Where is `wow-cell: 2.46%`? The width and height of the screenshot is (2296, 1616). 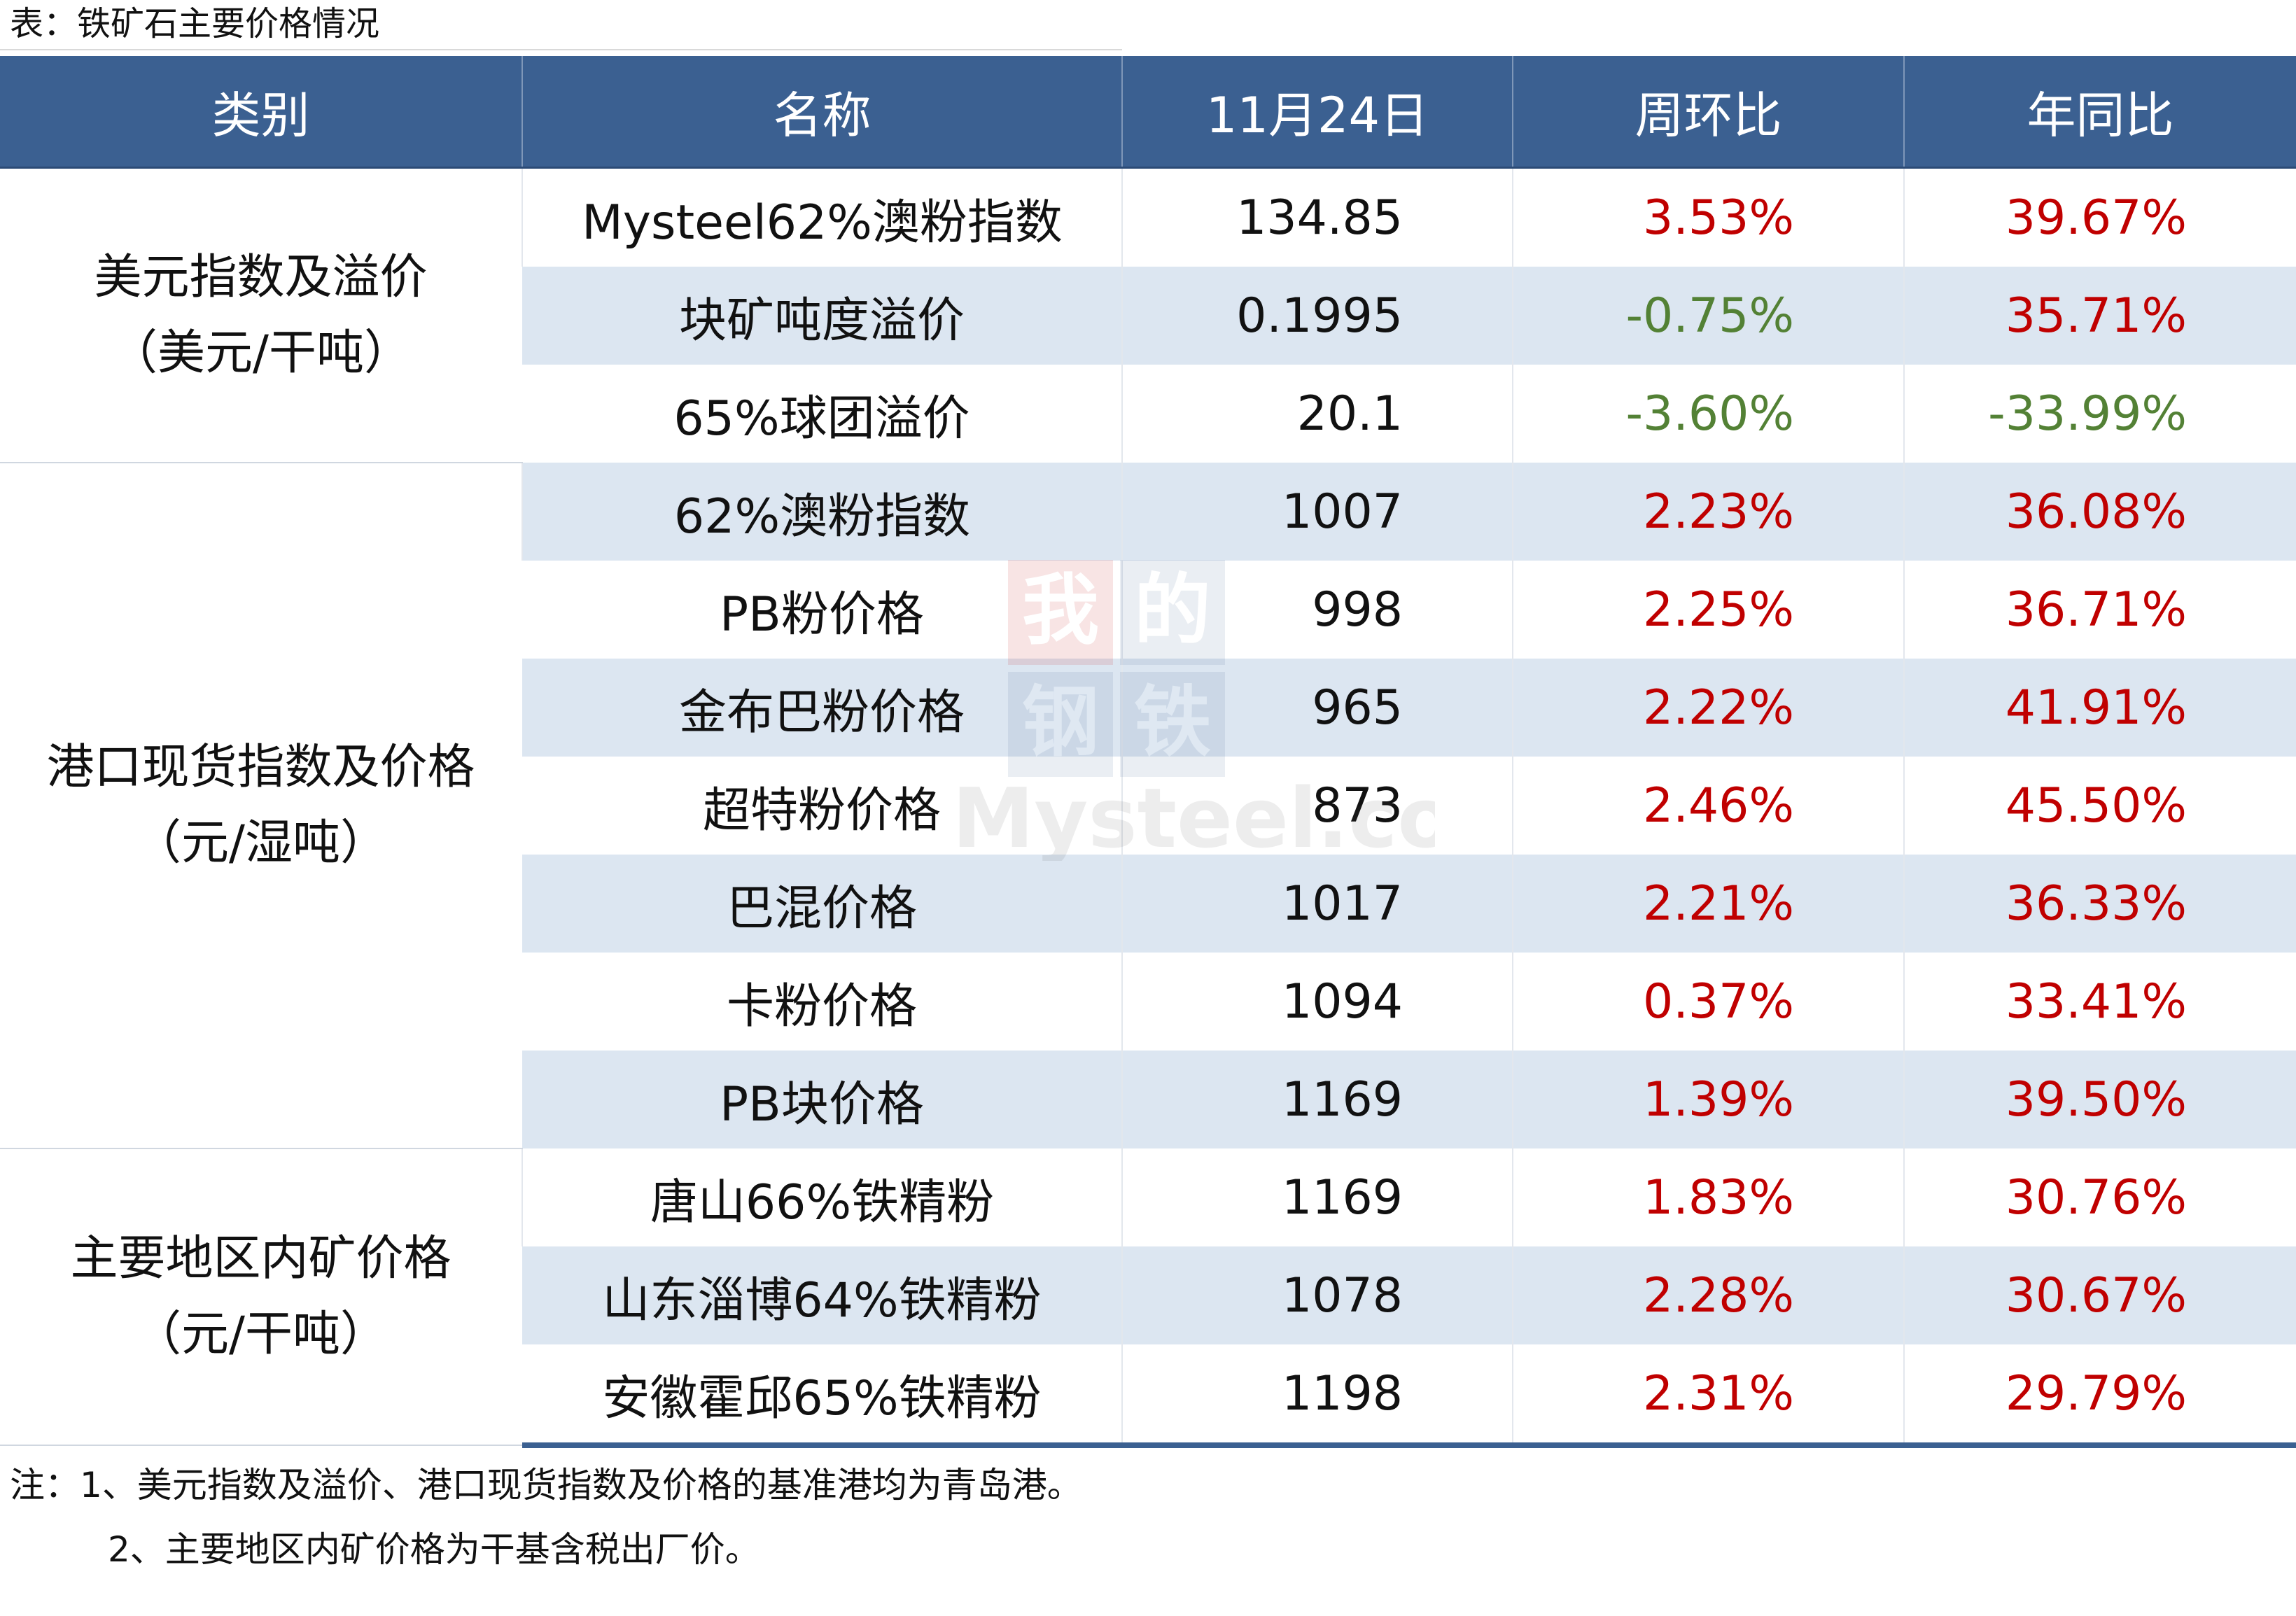 wow-cell: 2.46% is located at coordinates (1708, 806).